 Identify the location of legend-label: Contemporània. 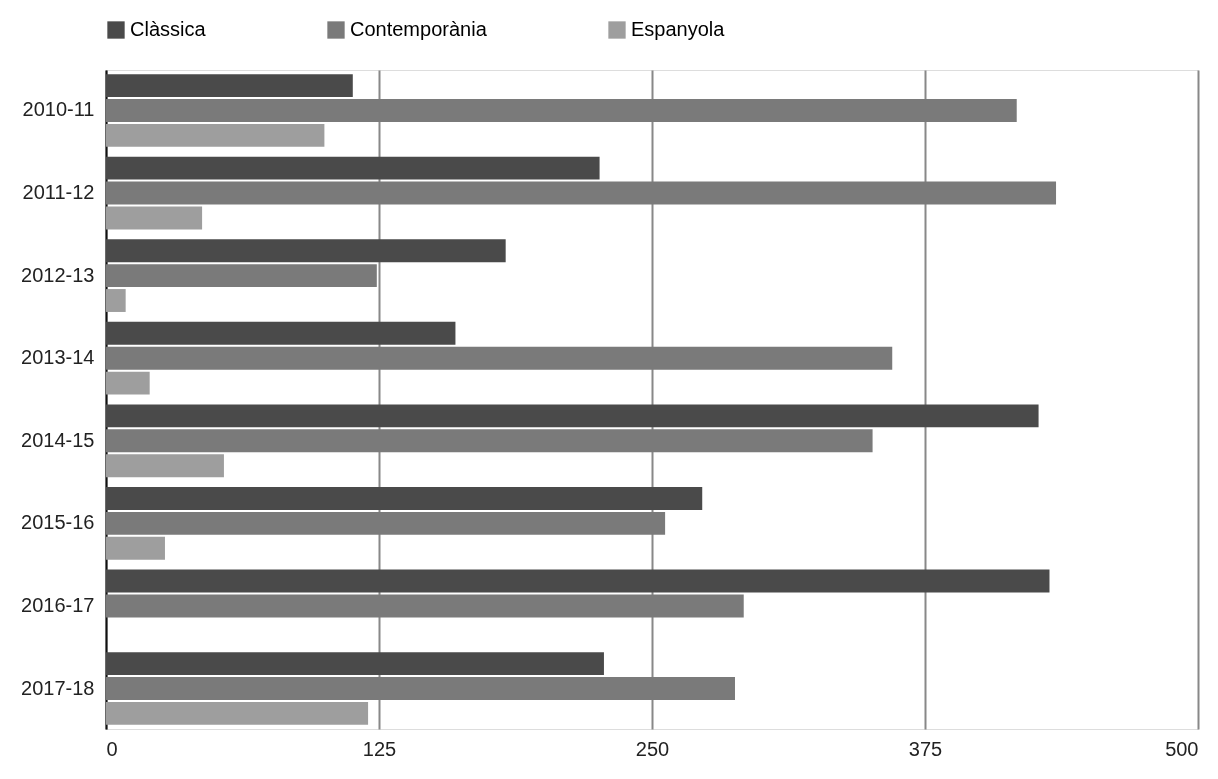
(419, 29).